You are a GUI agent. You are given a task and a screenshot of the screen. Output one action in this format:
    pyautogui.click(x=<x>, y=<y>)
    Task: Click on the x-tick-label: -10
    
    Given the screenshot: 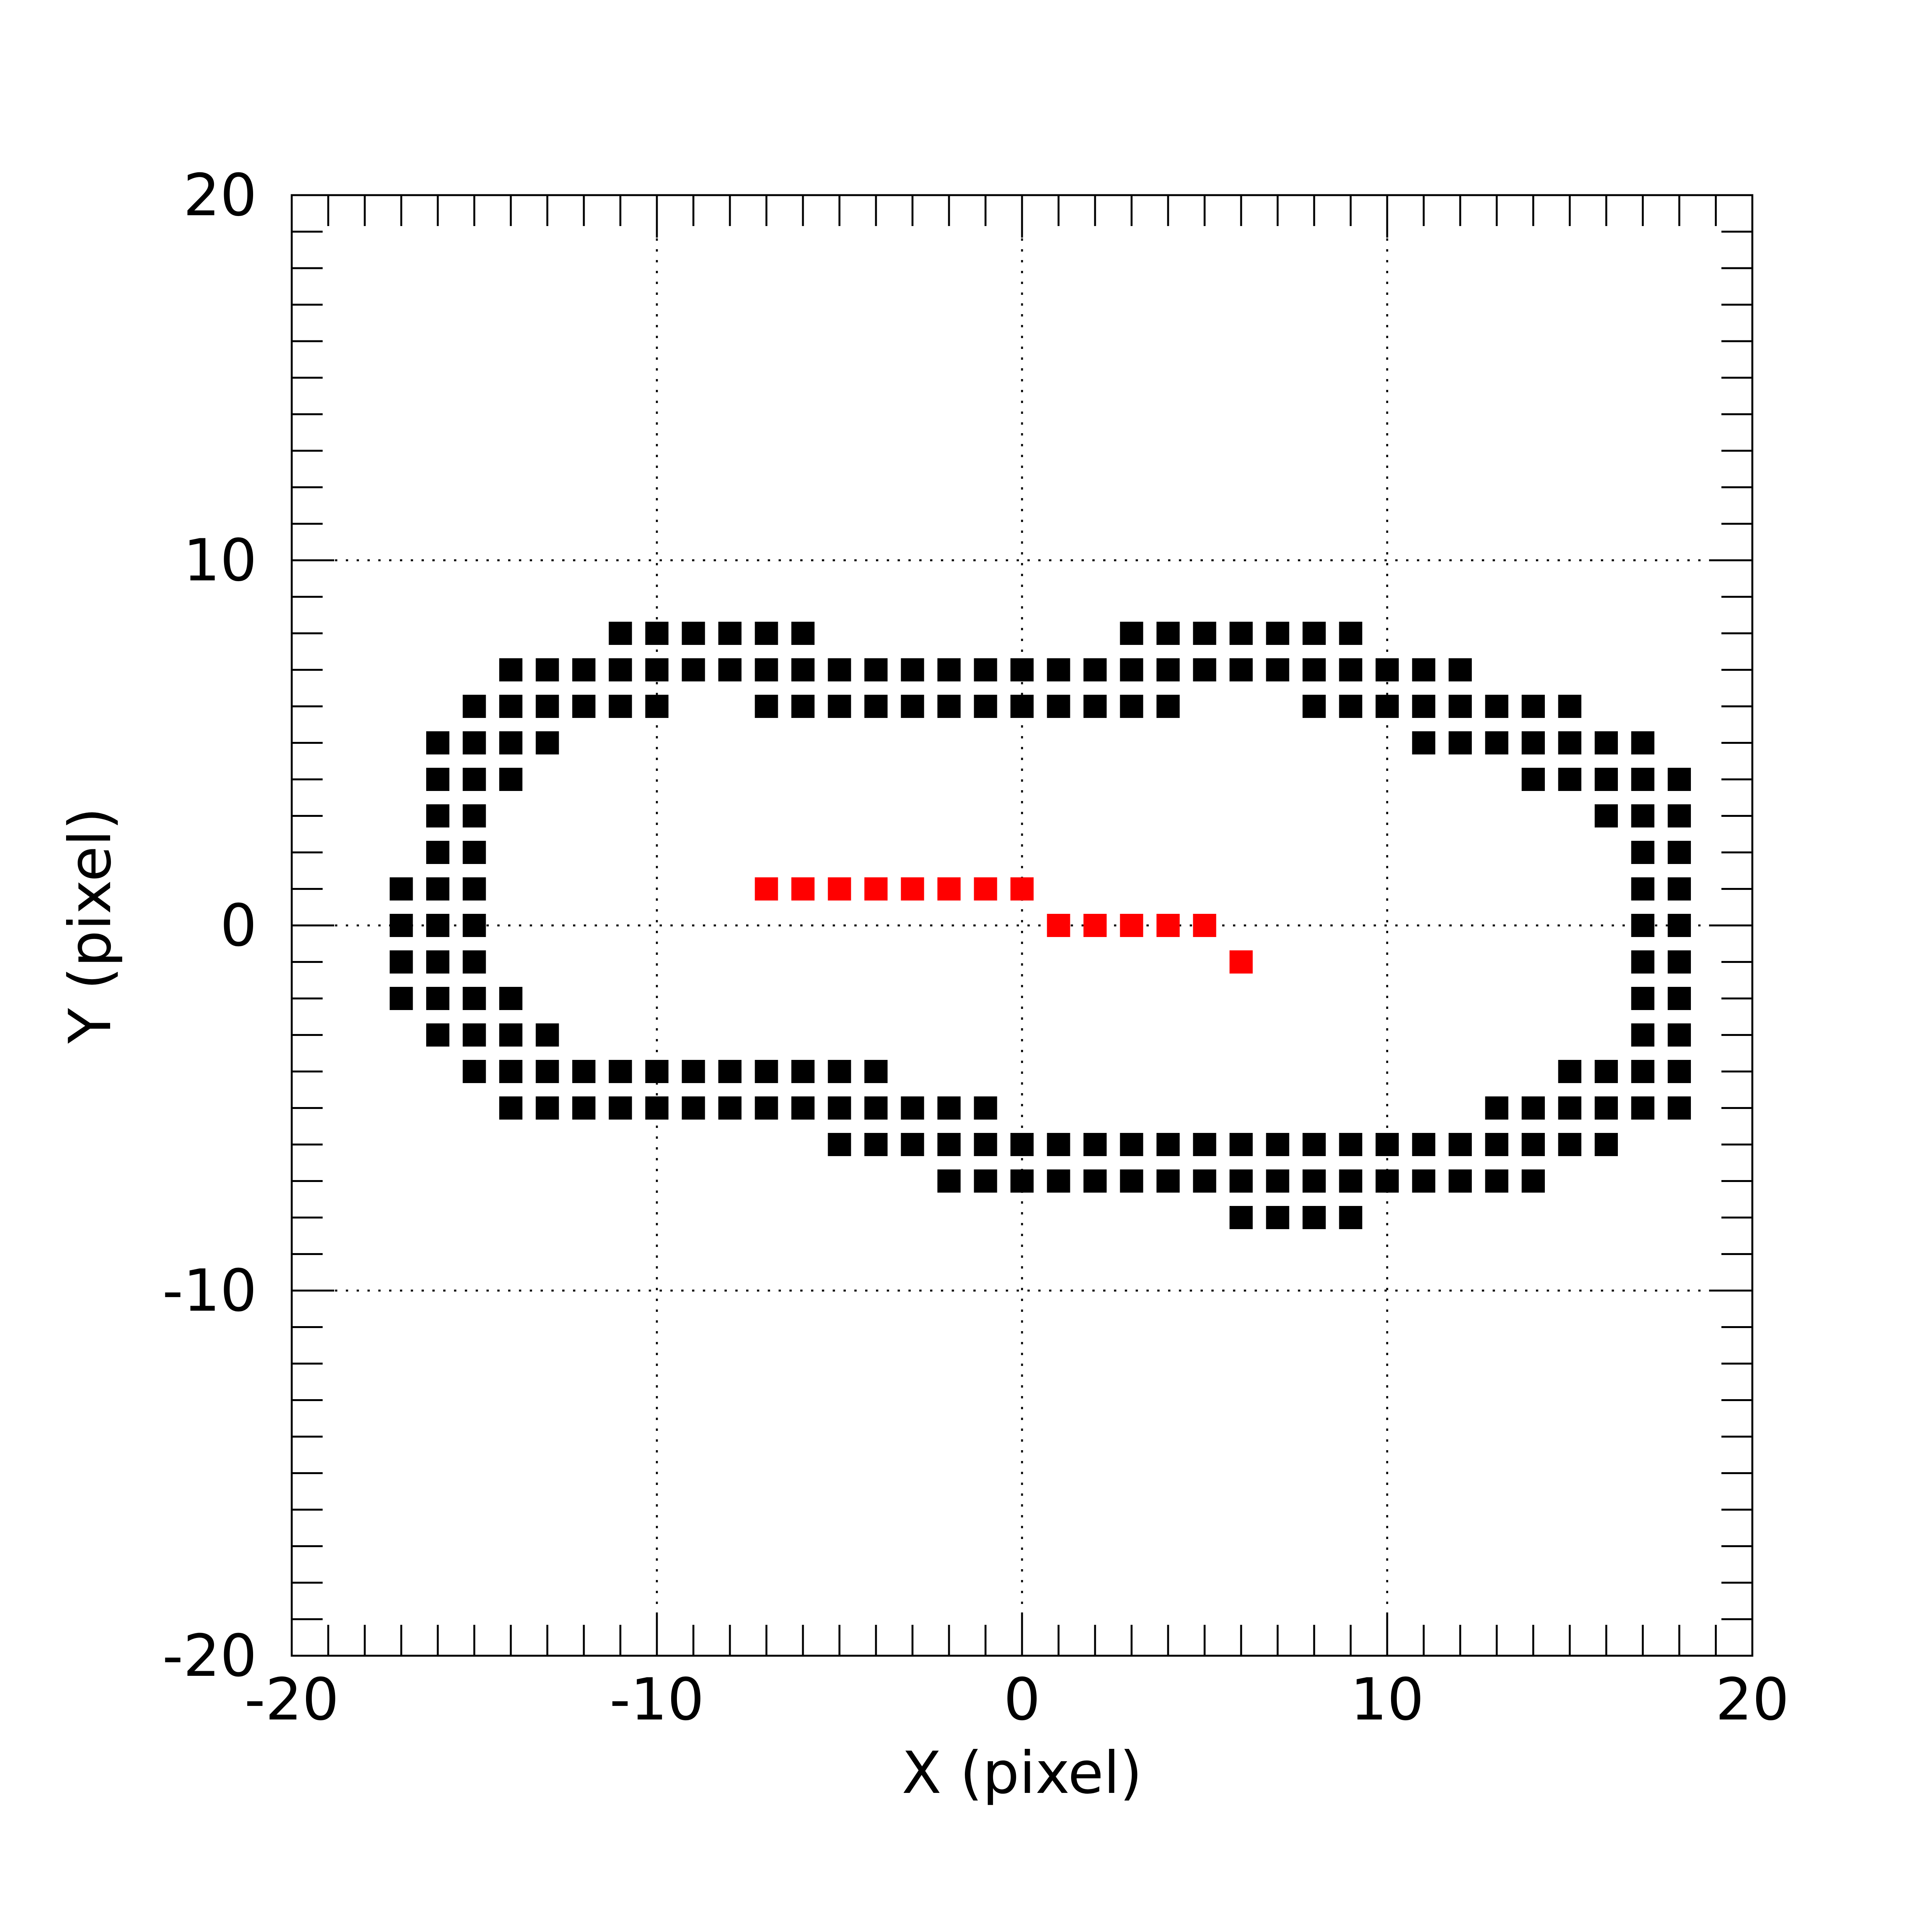 What is the action you would take?
    pyautogui.click(x=657, y=1700)
    